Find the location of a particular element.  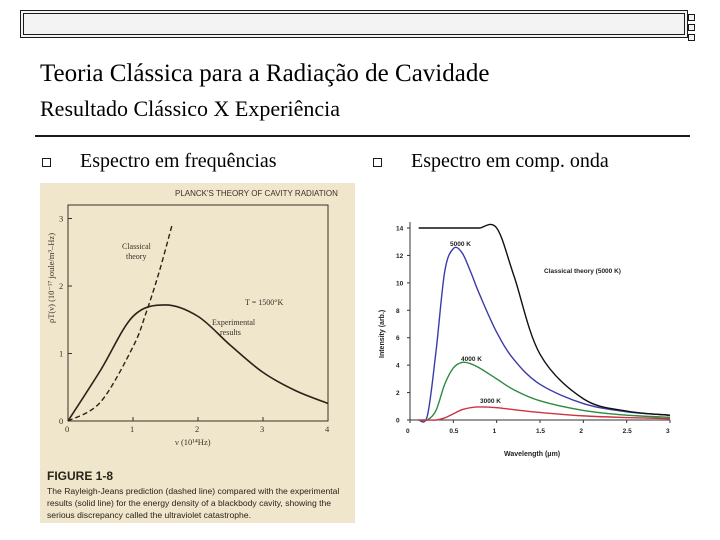

y-axis-label: ρT(ν) (10⁻¹⁷ joule/m³–Hz) is located at coordinates (51, 278).